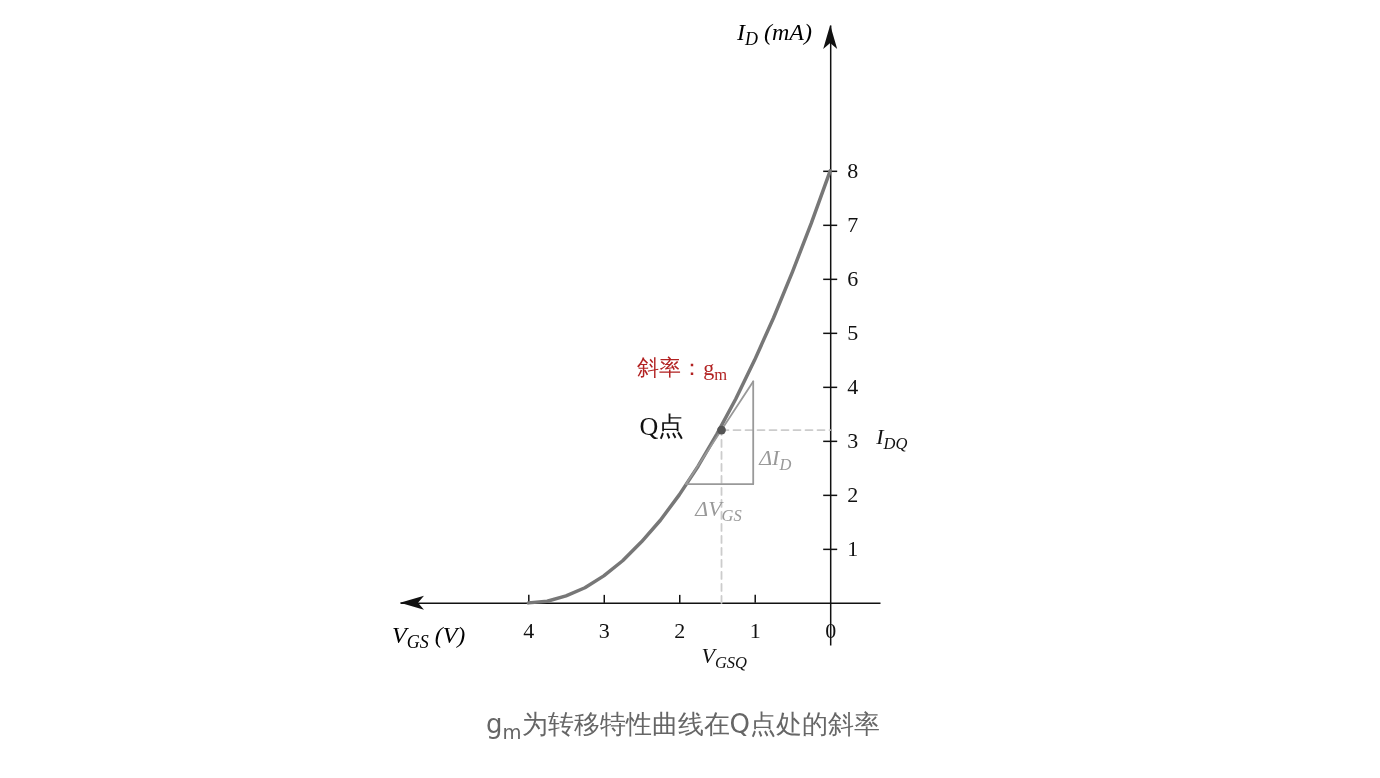 This screenshot has height=778, width=1380. I want to click on x-tick-label: 2, so click(680, 631).